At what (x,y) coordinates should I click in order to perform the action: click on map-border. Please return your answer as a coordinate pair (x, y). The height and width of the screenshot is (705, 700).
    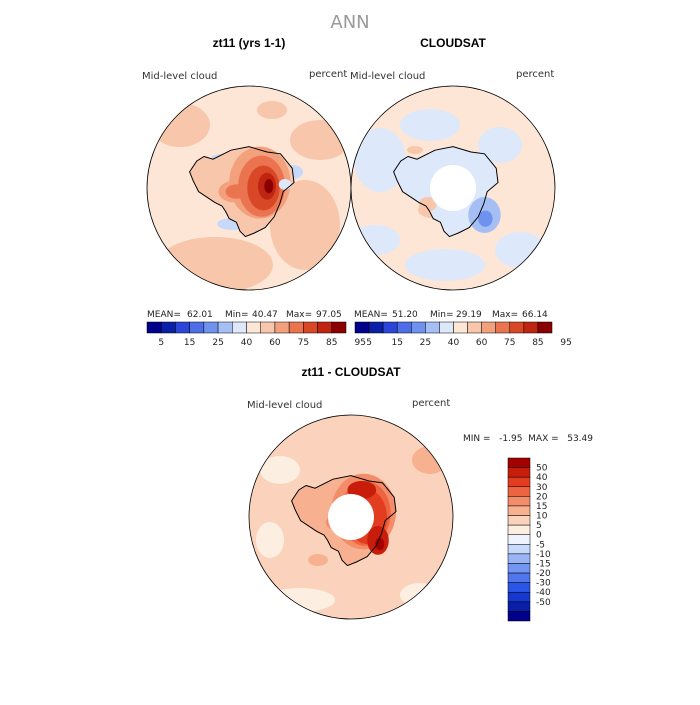
    Looking at the image, I should click on (453, 188).